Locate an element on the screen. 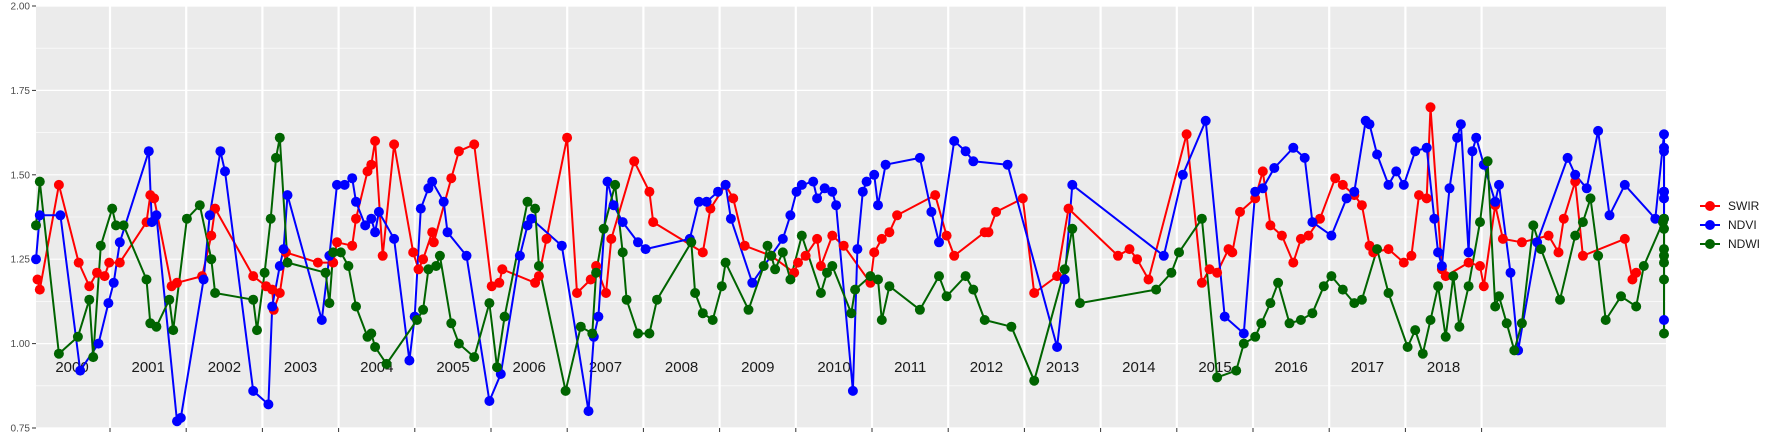 Image resolution: width=1773 pixels, height=442 pixels. legend-key-point is located at coordinates (1710, 225).